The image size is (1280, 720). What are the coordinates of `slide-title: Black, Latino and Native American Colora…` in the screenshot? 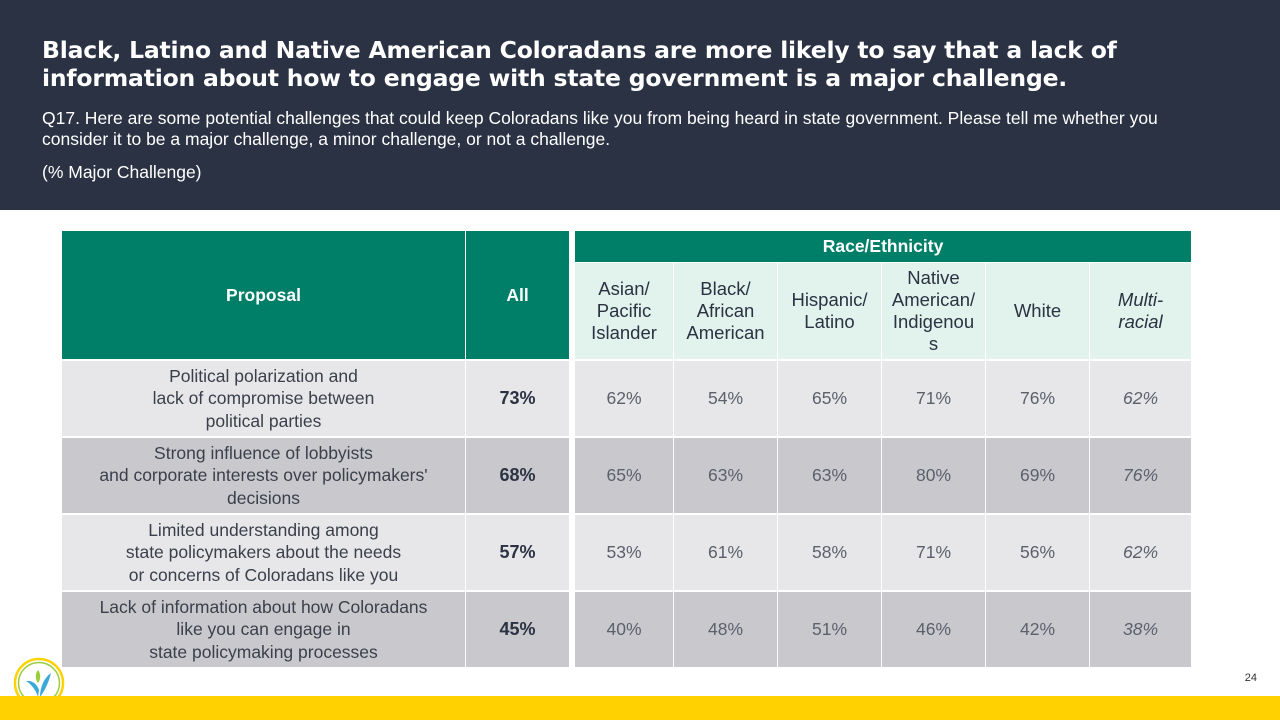 It's located at (579, 64).